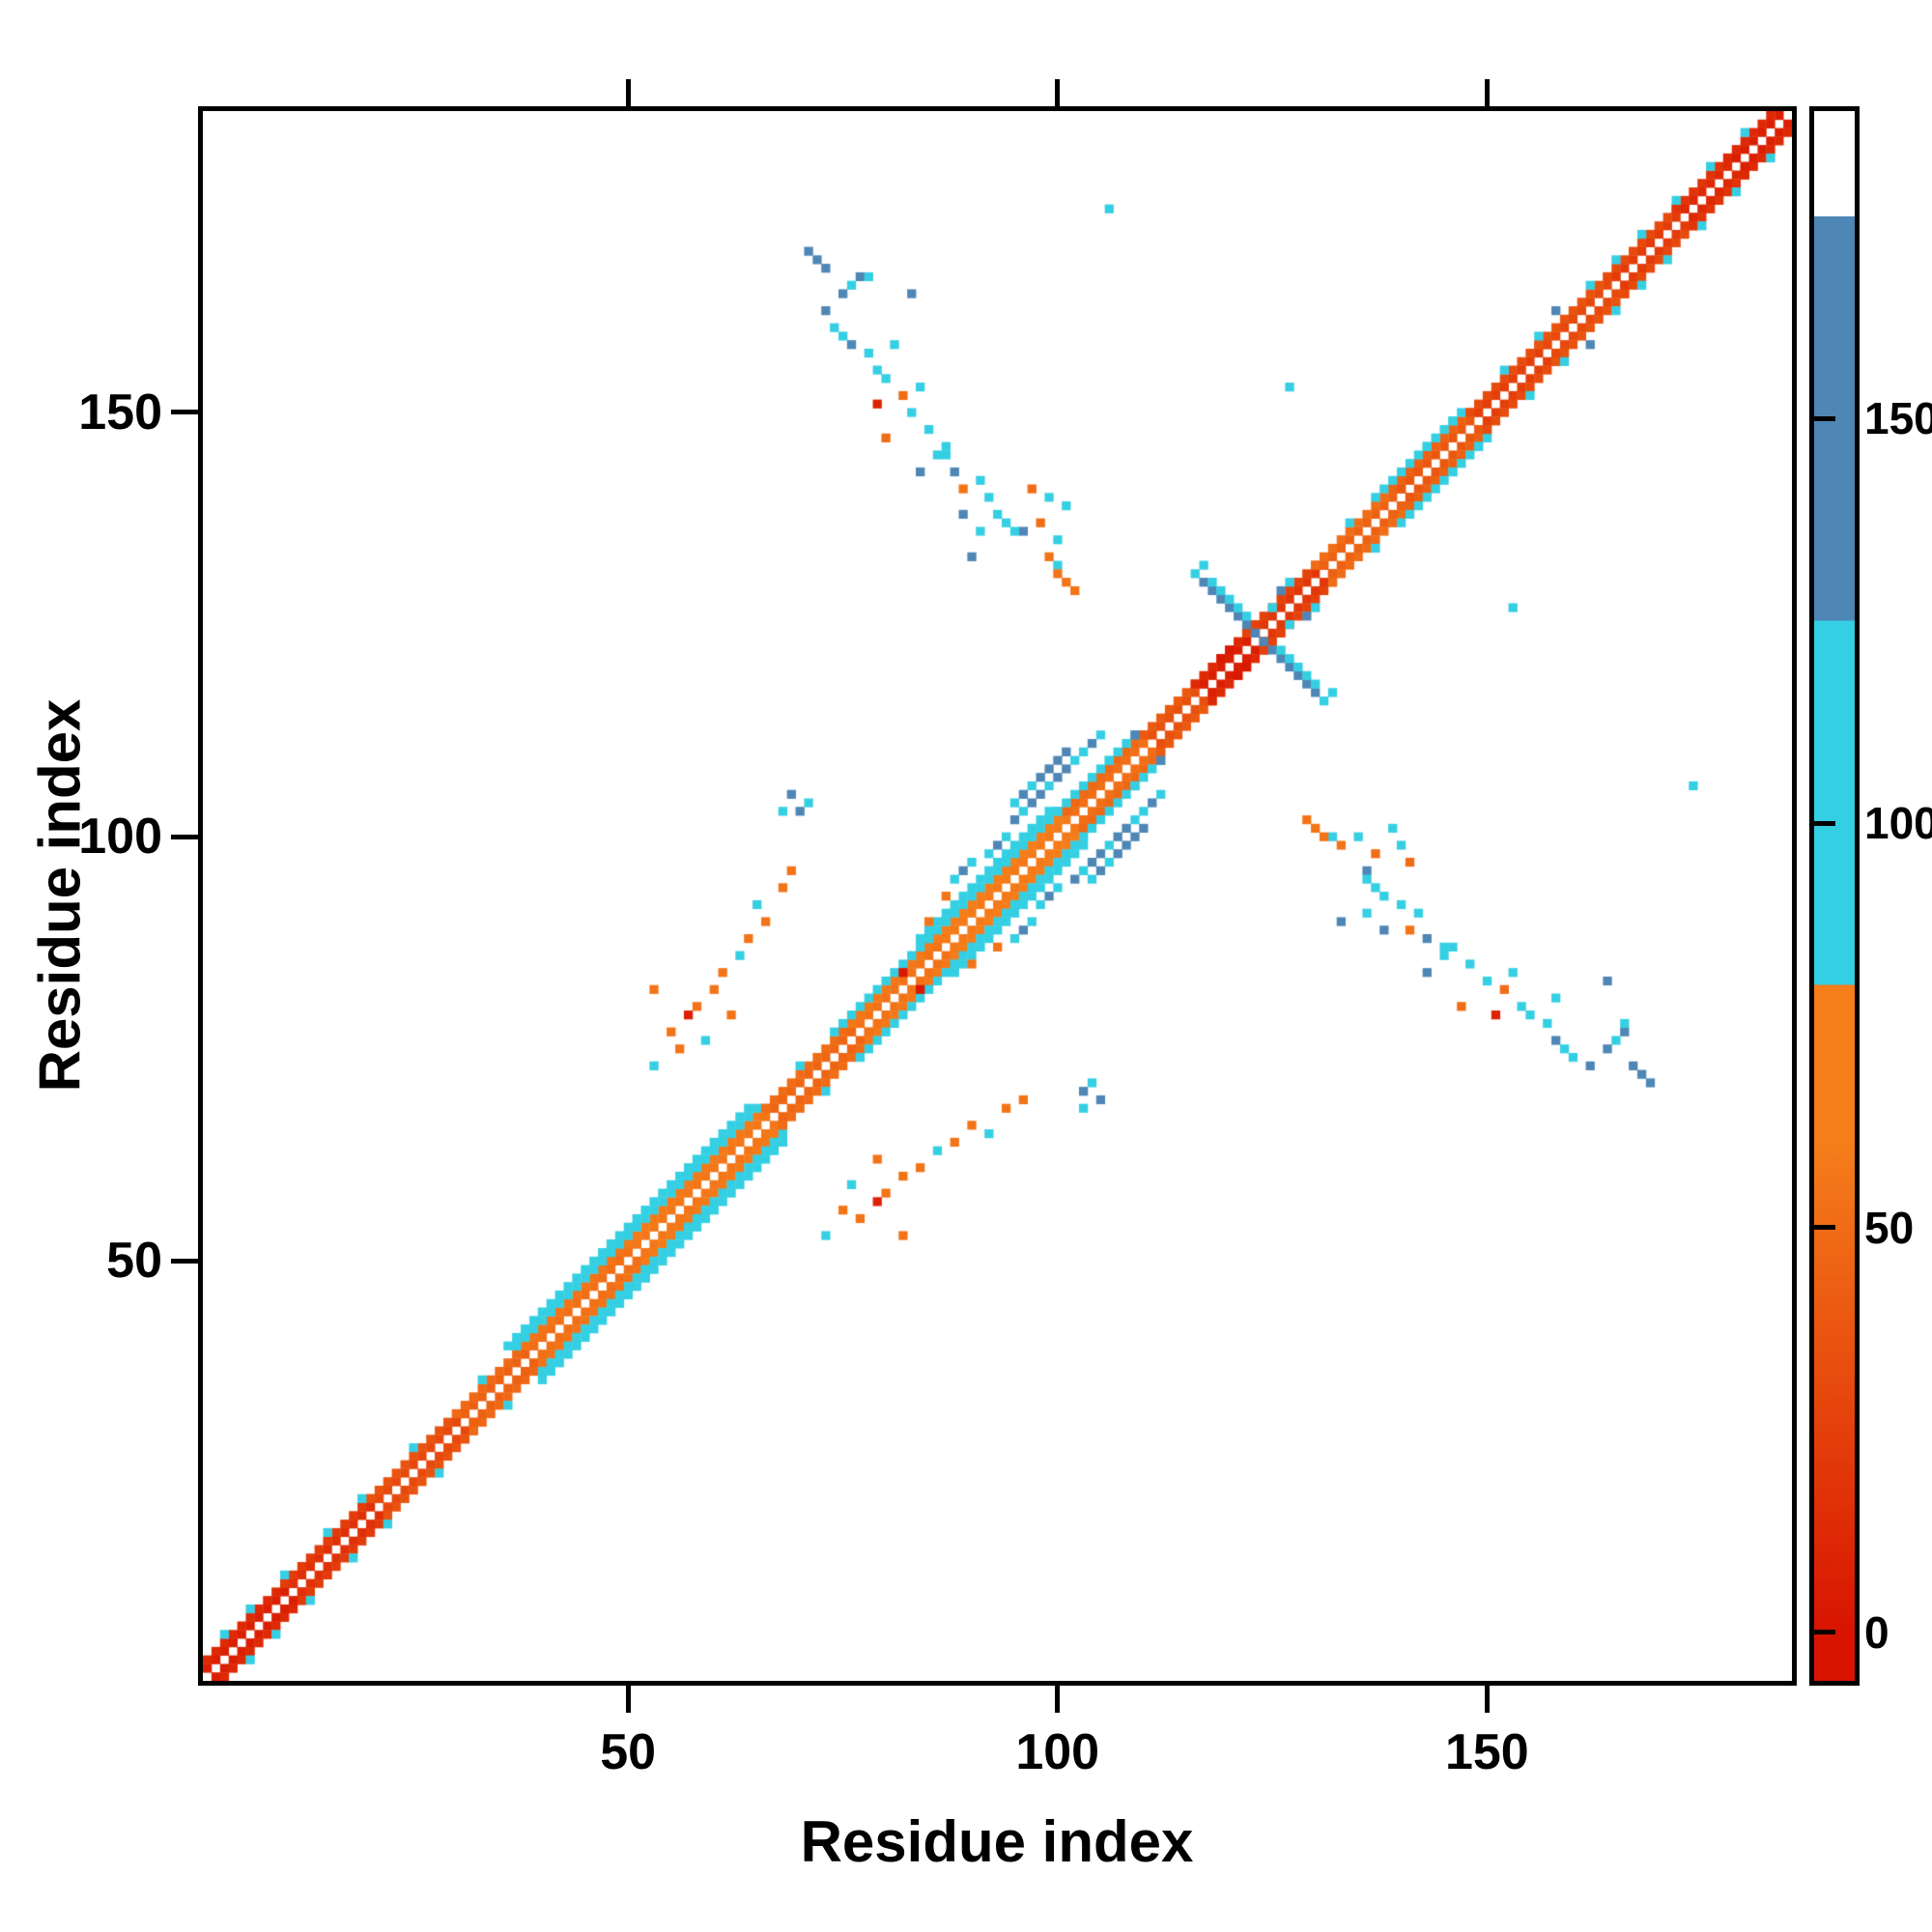  I want to click on colorbar-tick-label: 0, so click(1876, 1632).